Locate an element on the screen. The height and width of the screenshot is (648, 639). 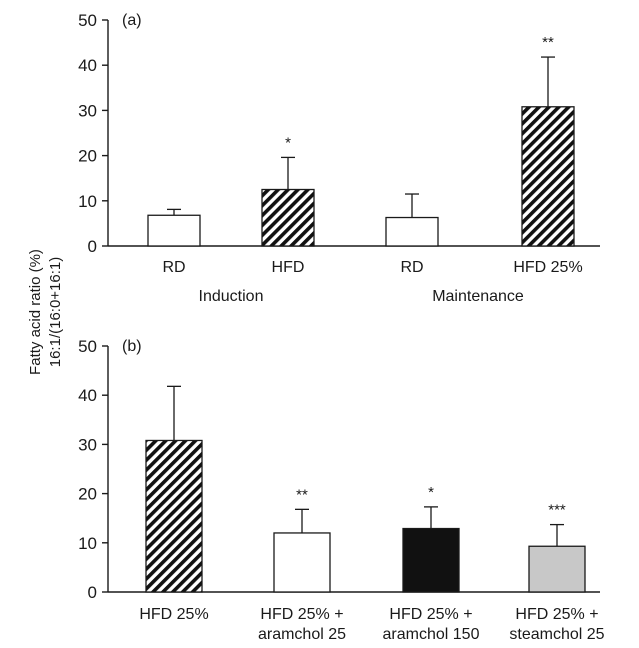
panel-label: (b) is located at coordinates (132, 346).